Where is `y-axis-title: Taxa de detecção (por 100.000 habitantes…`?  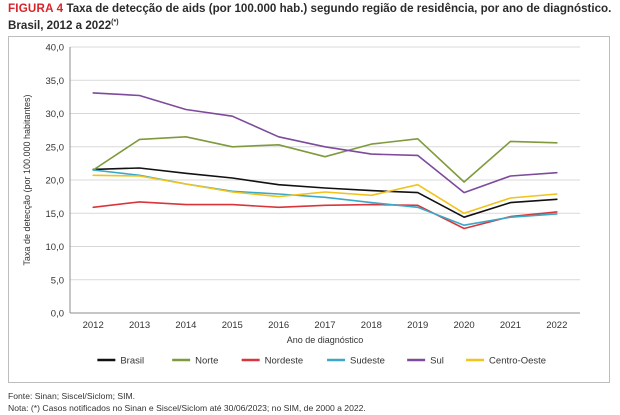
y-axis-title: Taxa de detecção (por 100.000 habitantes… is located at coordinates (27, 179).